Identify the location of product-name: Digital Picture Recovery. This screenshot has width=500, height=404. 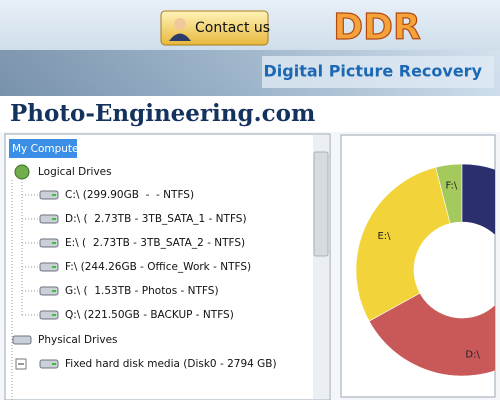
(373, 71).